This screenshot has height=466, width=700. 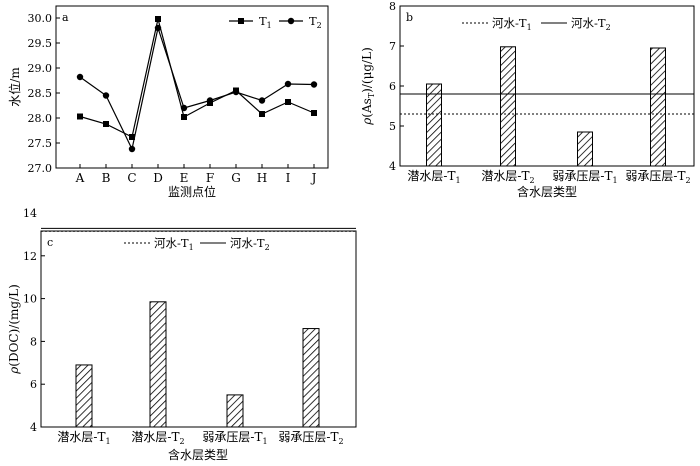 What do you see at coordinates (368, 86) in the screenshot?
I see `panel-b-ylabel: ρ(AsT)/(μg/L)` at bounding box center [368, 86].